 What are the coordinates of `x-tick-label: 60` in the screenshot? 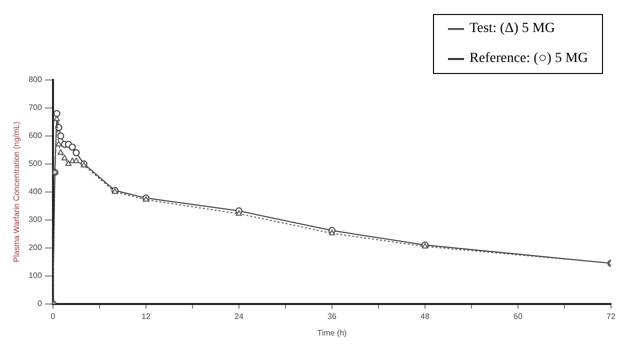 It's located at (518, 316).